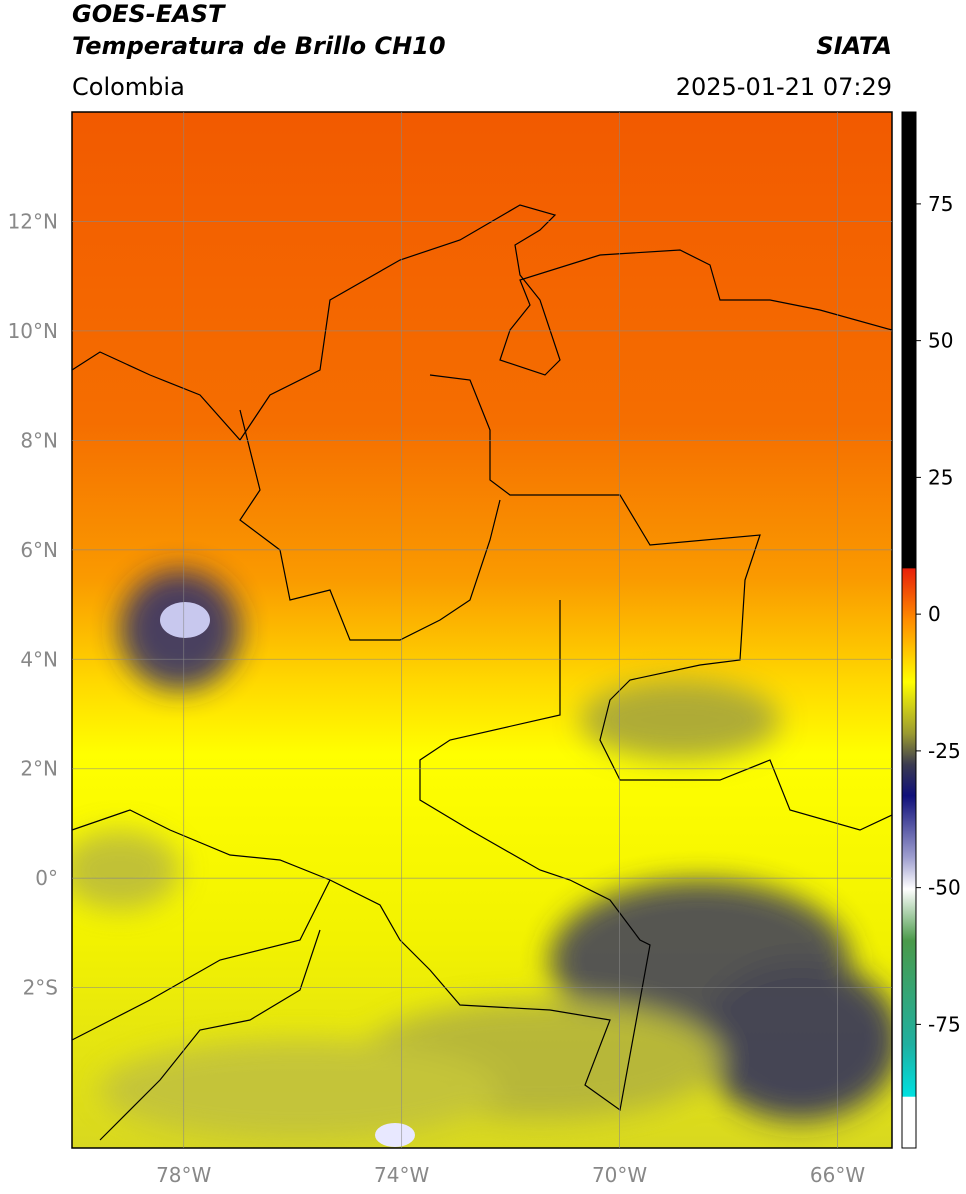 The width and height of the screenshot is (966, 1194). What do you see at coordinates (401, 1175) in the screenshot?
I see `x-tick-label: 74°W` at bounding box center [401, 1175].